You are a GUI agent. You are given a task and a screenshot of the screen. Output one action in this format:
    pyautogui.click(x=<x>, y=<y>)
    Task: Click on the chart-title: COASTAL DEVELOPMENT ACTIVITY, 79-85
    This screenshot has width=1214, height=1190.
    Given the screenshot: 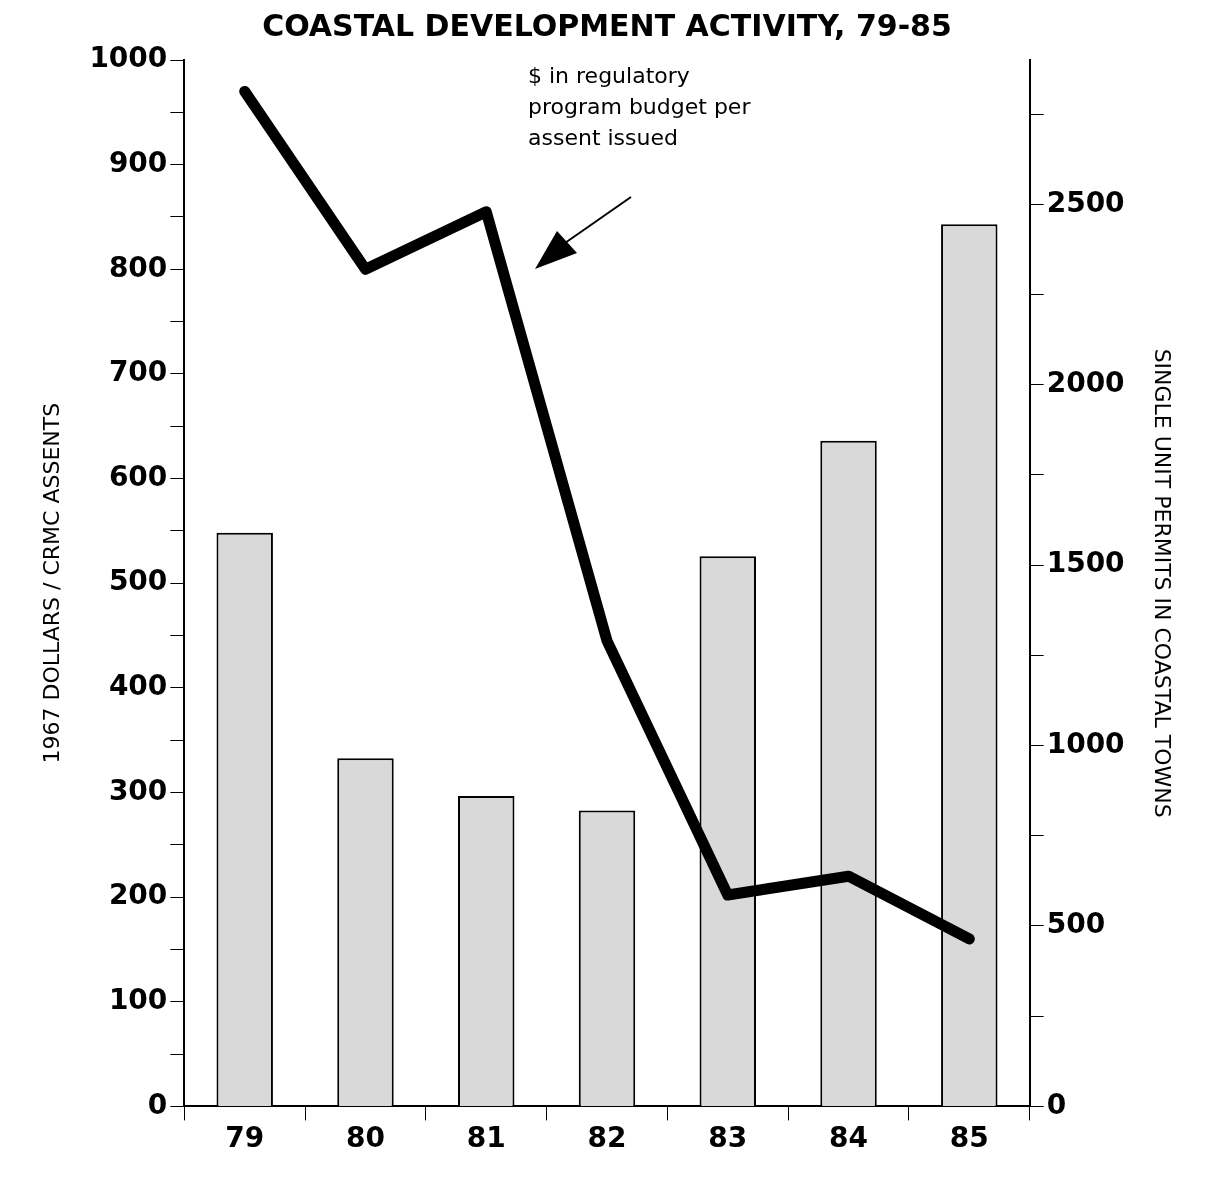 What is the action you would take?
    pyautogui.click(x=607, y=25)
    